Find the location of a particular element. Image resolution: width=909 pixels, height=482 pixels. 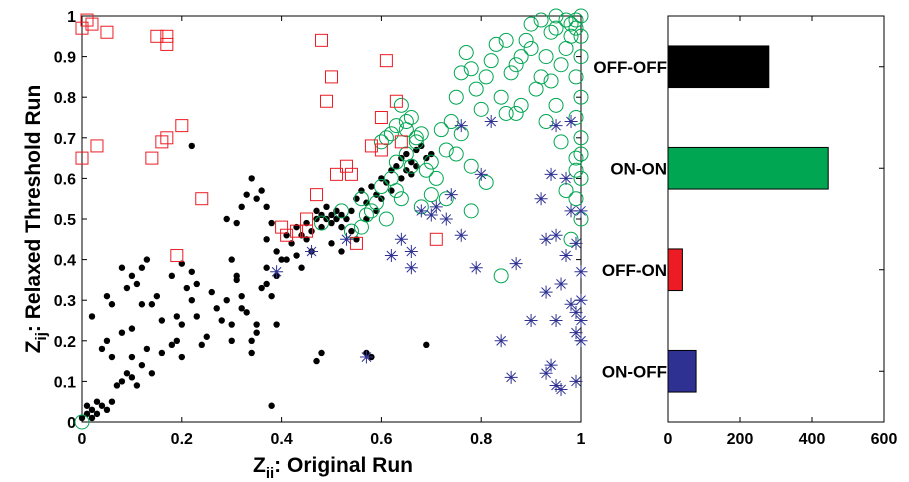

bar-on-off is located at coordinates (682, 371).